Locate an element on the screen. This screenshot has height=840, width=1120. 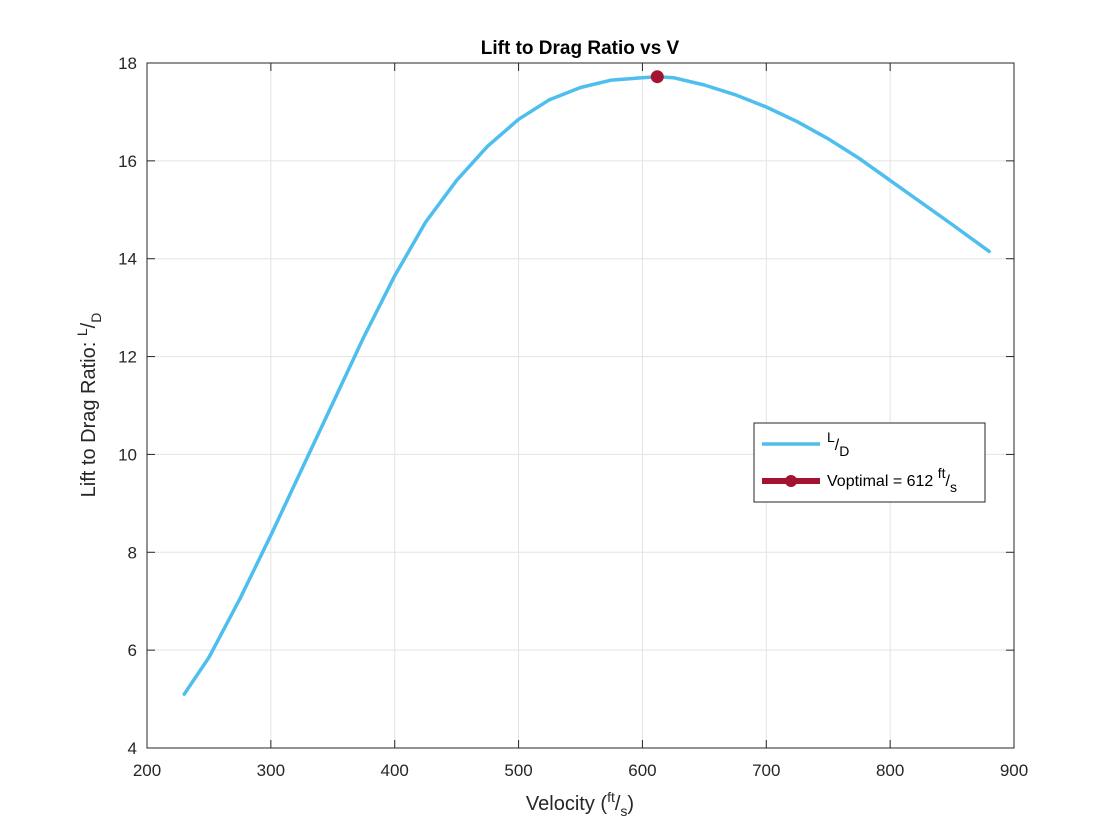
y-tick-label: 10 is located at coordinates (127, 454).